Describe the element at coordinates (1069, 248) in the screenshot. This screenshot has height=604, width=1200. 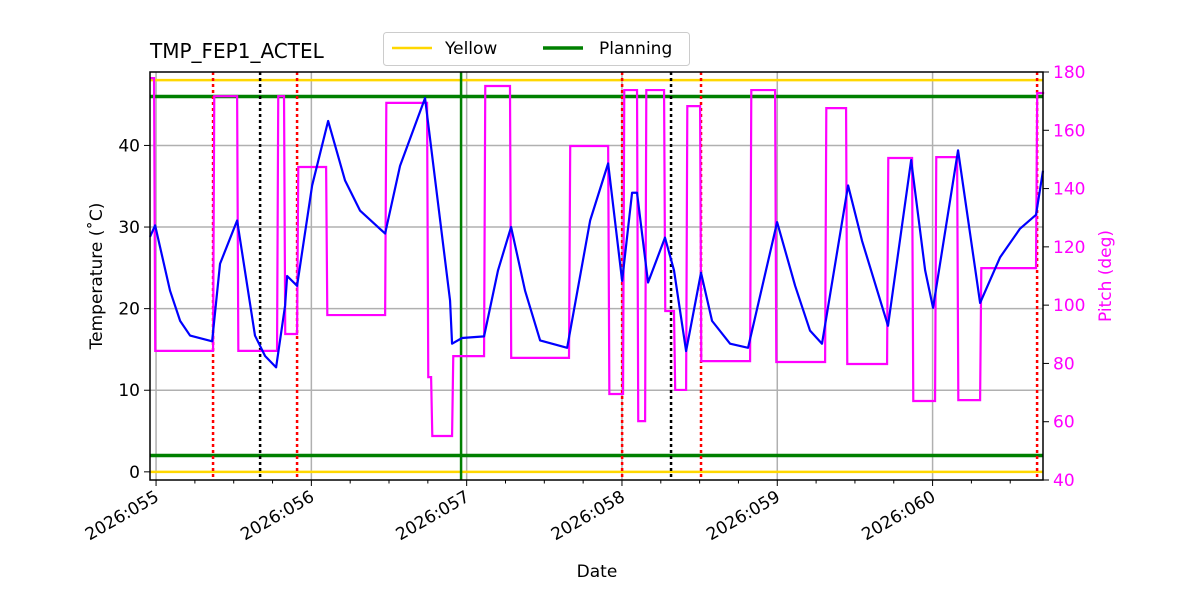
I see `y2-tick-label: 120` at that location.